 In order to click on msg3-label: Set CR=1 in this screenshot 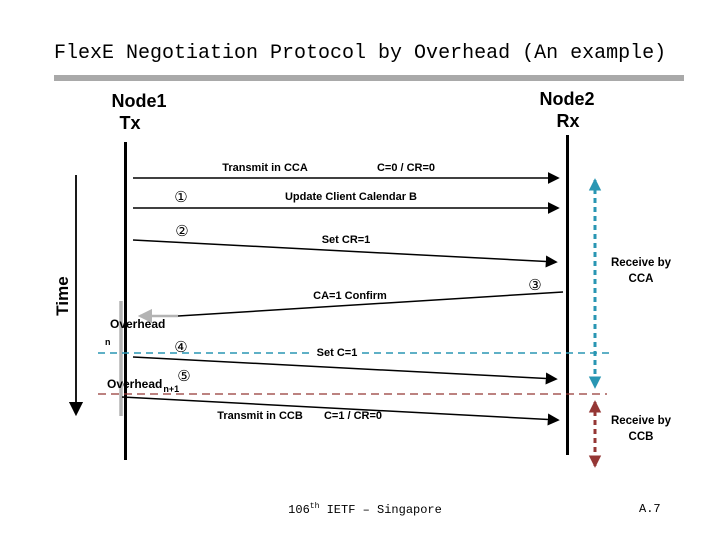, I will do `click(346, 240)`.